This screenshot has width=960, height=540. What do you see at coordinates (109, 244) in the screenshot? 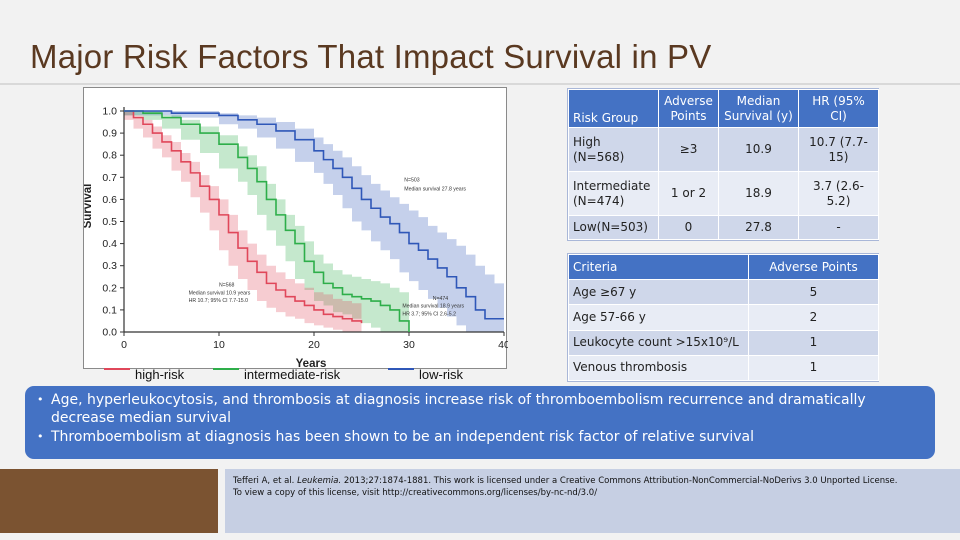
I see `y-tick-label: 0.4` at bounding box center [109, 244].